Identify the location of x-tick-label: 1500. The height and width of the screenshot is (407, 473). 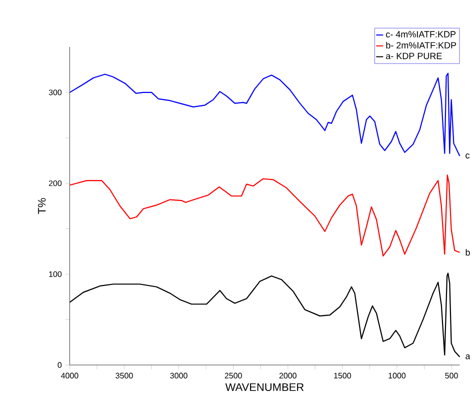
(343, 375).